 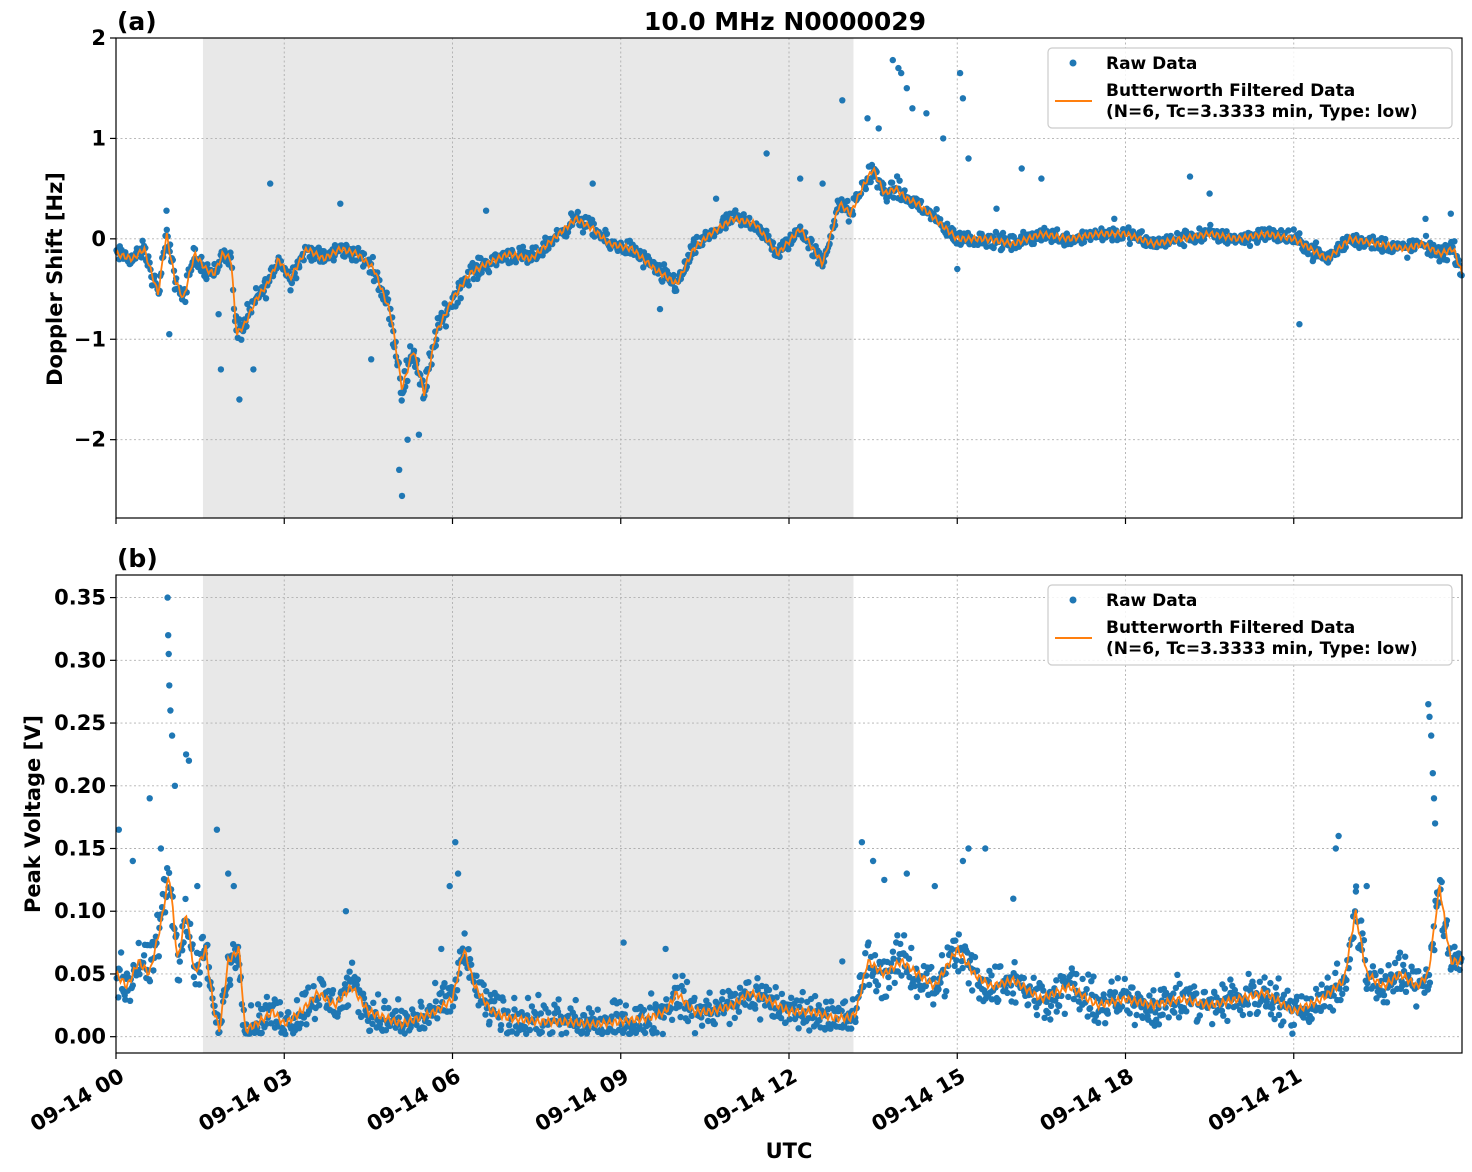 I want to click on filtered-data-line, so click(x=789, y=955).